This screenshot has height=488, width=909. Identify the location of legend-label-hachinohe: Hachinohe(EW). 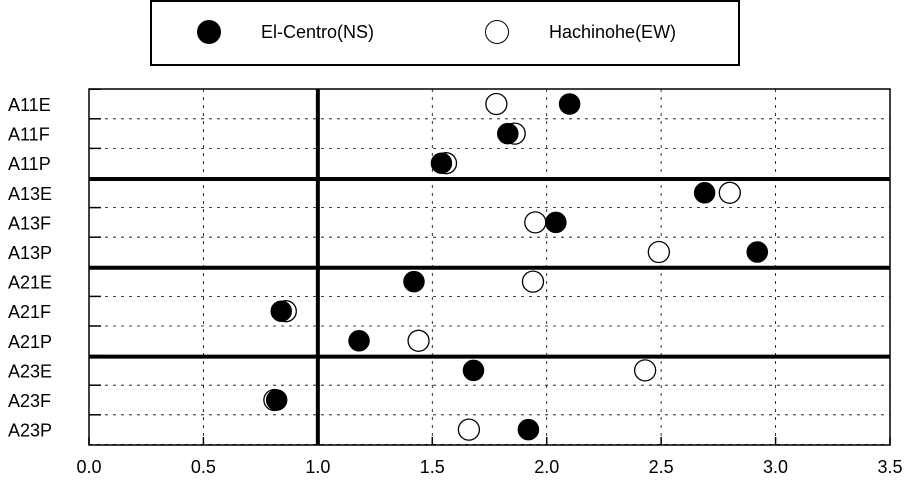
(613, 31).